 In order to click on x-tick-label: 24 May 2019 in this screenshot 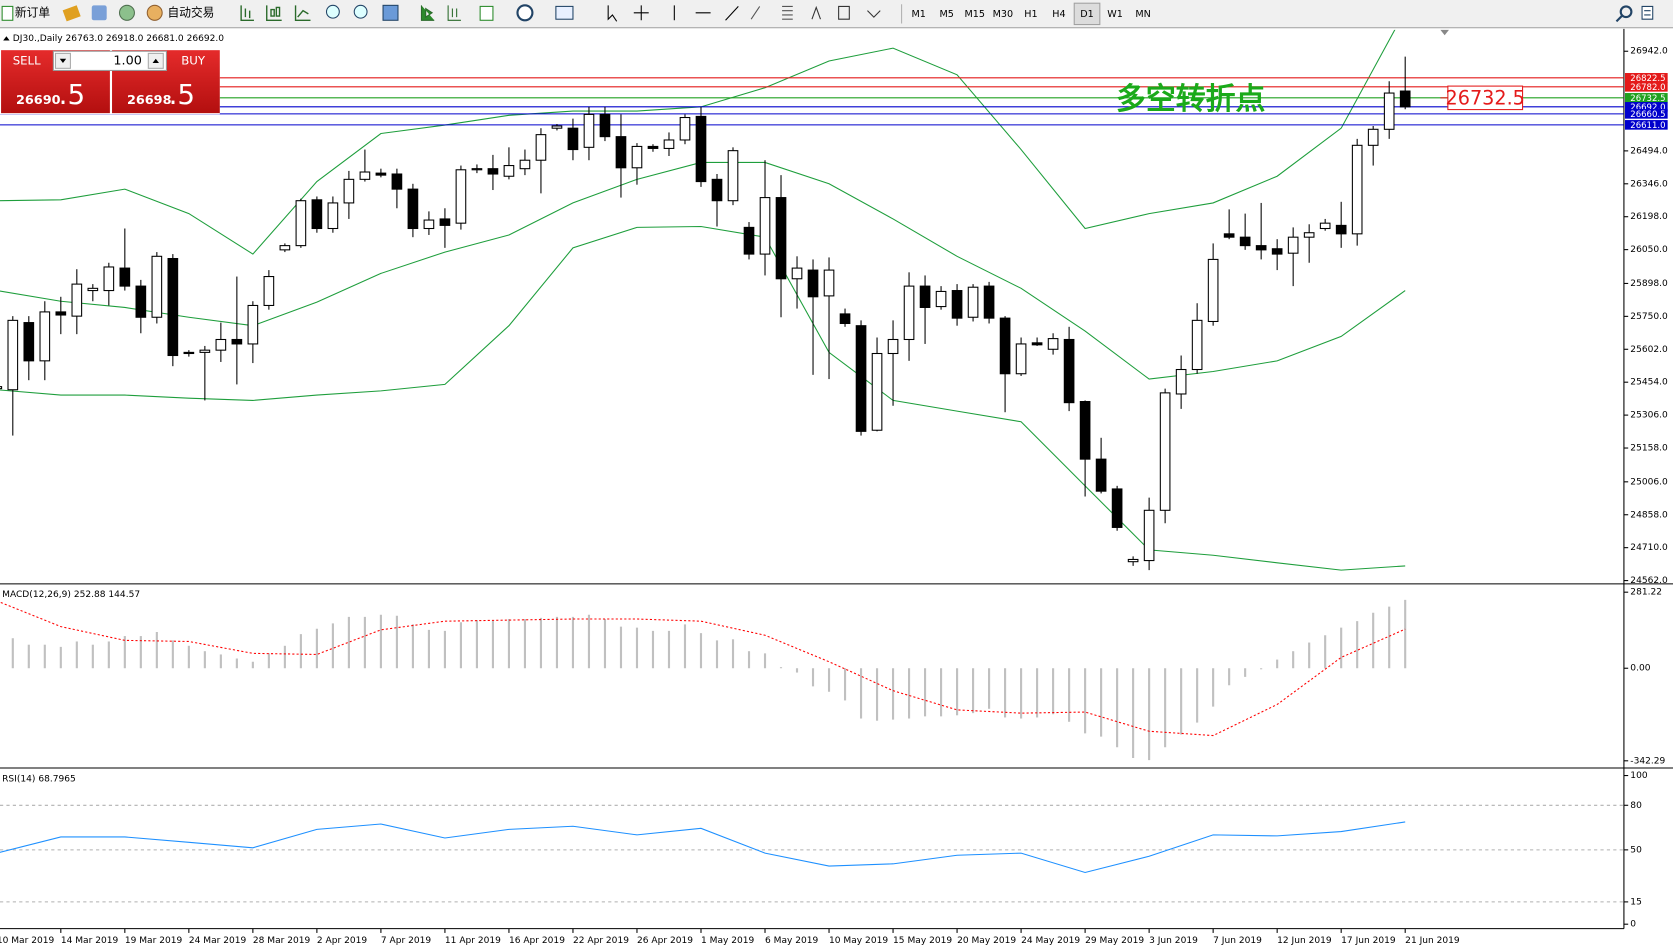, I will do `click(1050, 941)`.